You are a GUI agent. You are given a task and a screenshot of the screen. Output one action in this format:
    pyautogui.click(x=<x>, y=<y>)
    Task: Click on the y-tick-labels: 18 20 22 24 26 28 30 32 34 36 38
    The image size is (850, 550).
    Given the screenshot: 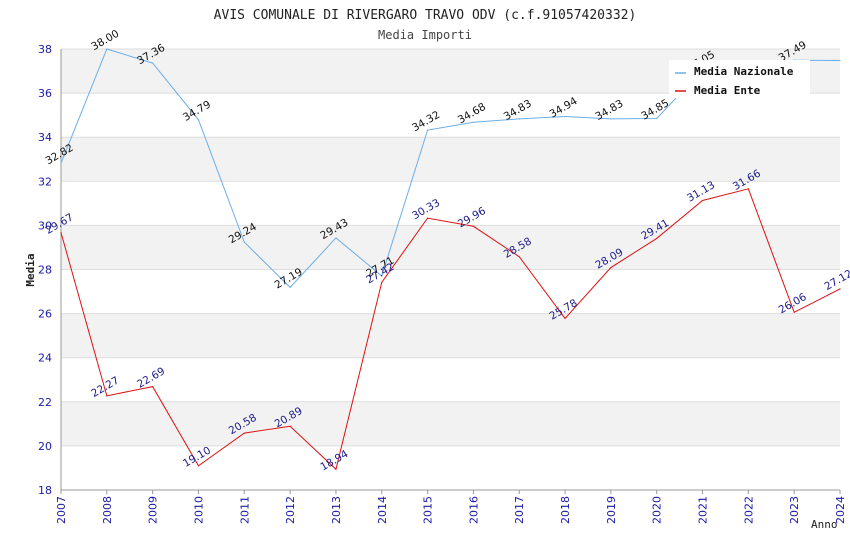 What is the action you would take?
    pyautogui.click(x=45, y=270)
    